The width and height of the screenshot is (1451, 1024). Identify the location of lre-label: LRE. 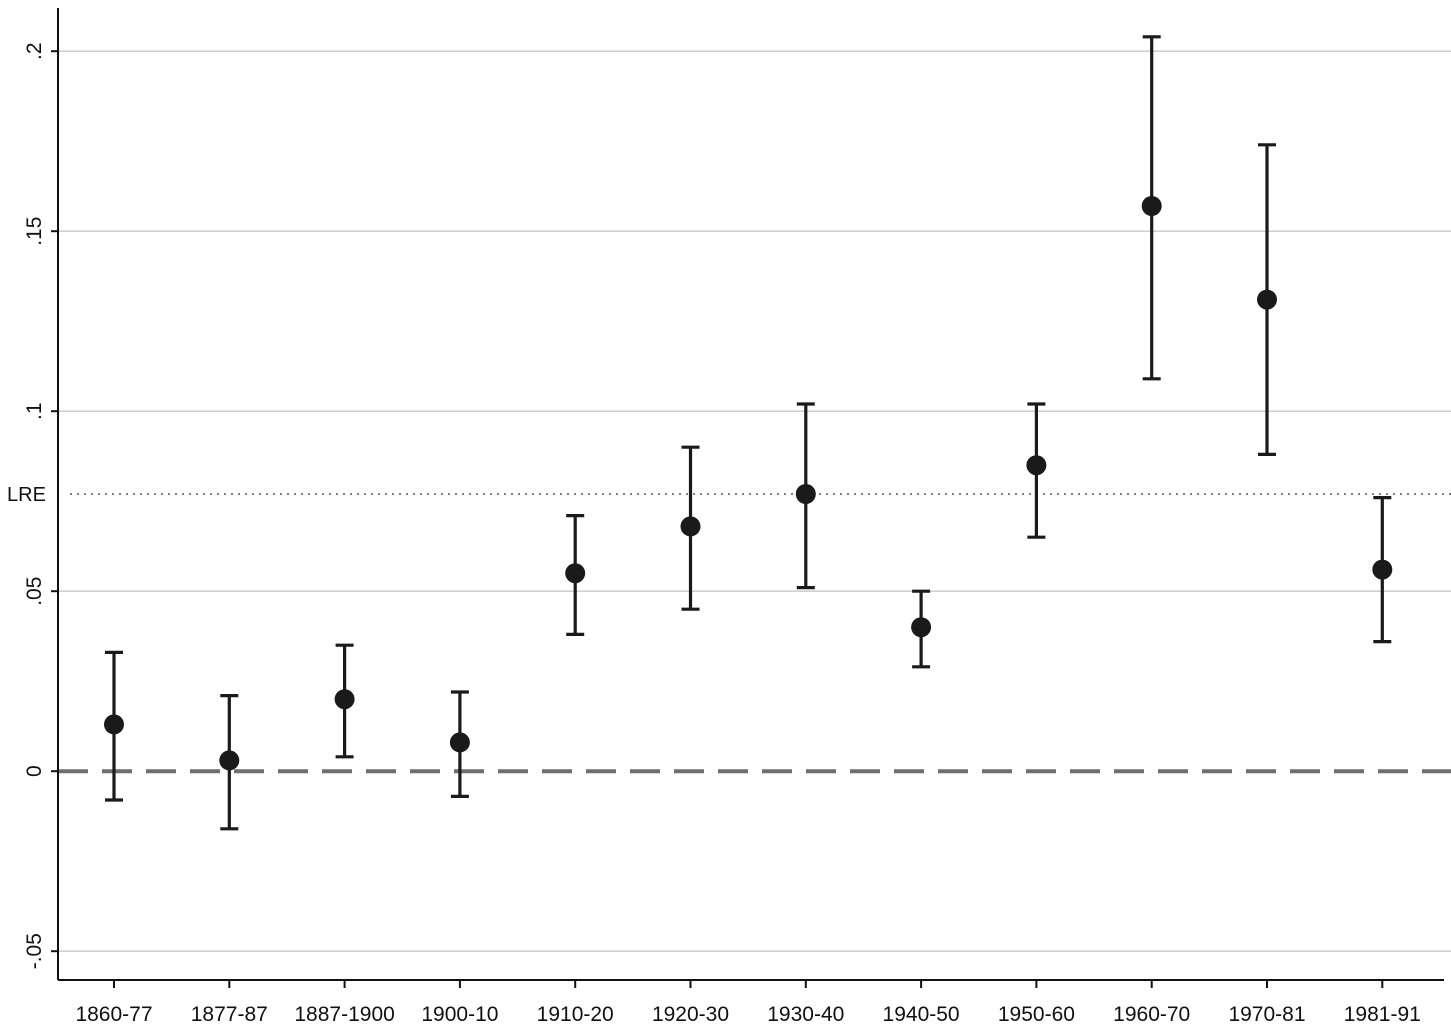
(26, 495).